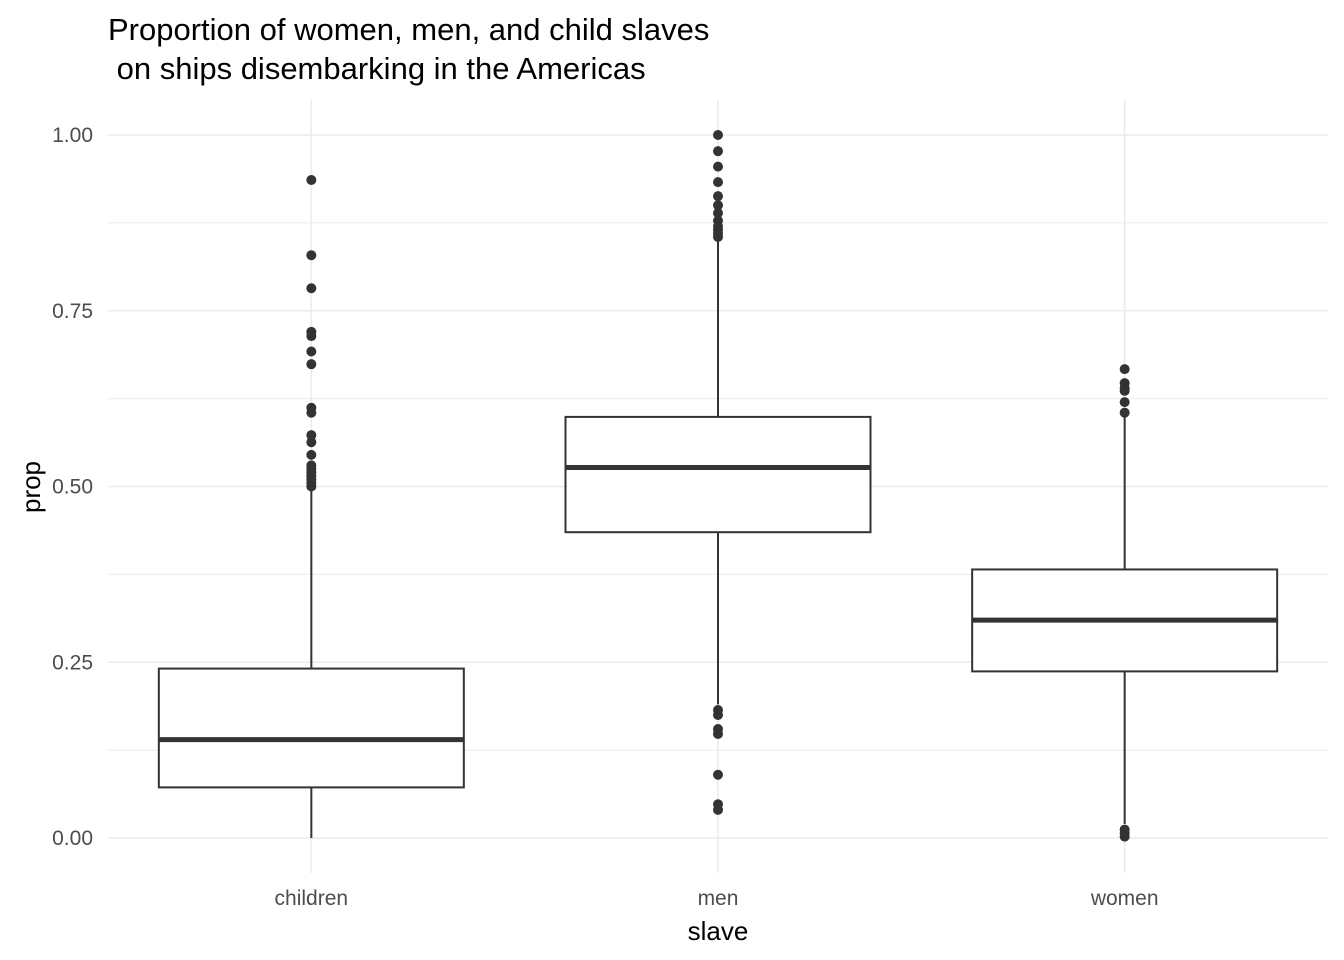 Image resolution: width=1344 pixels, height=960 pixels. Describe the element at coordinates (1125, 603) in the screenshot. I see `box-women` at that location.